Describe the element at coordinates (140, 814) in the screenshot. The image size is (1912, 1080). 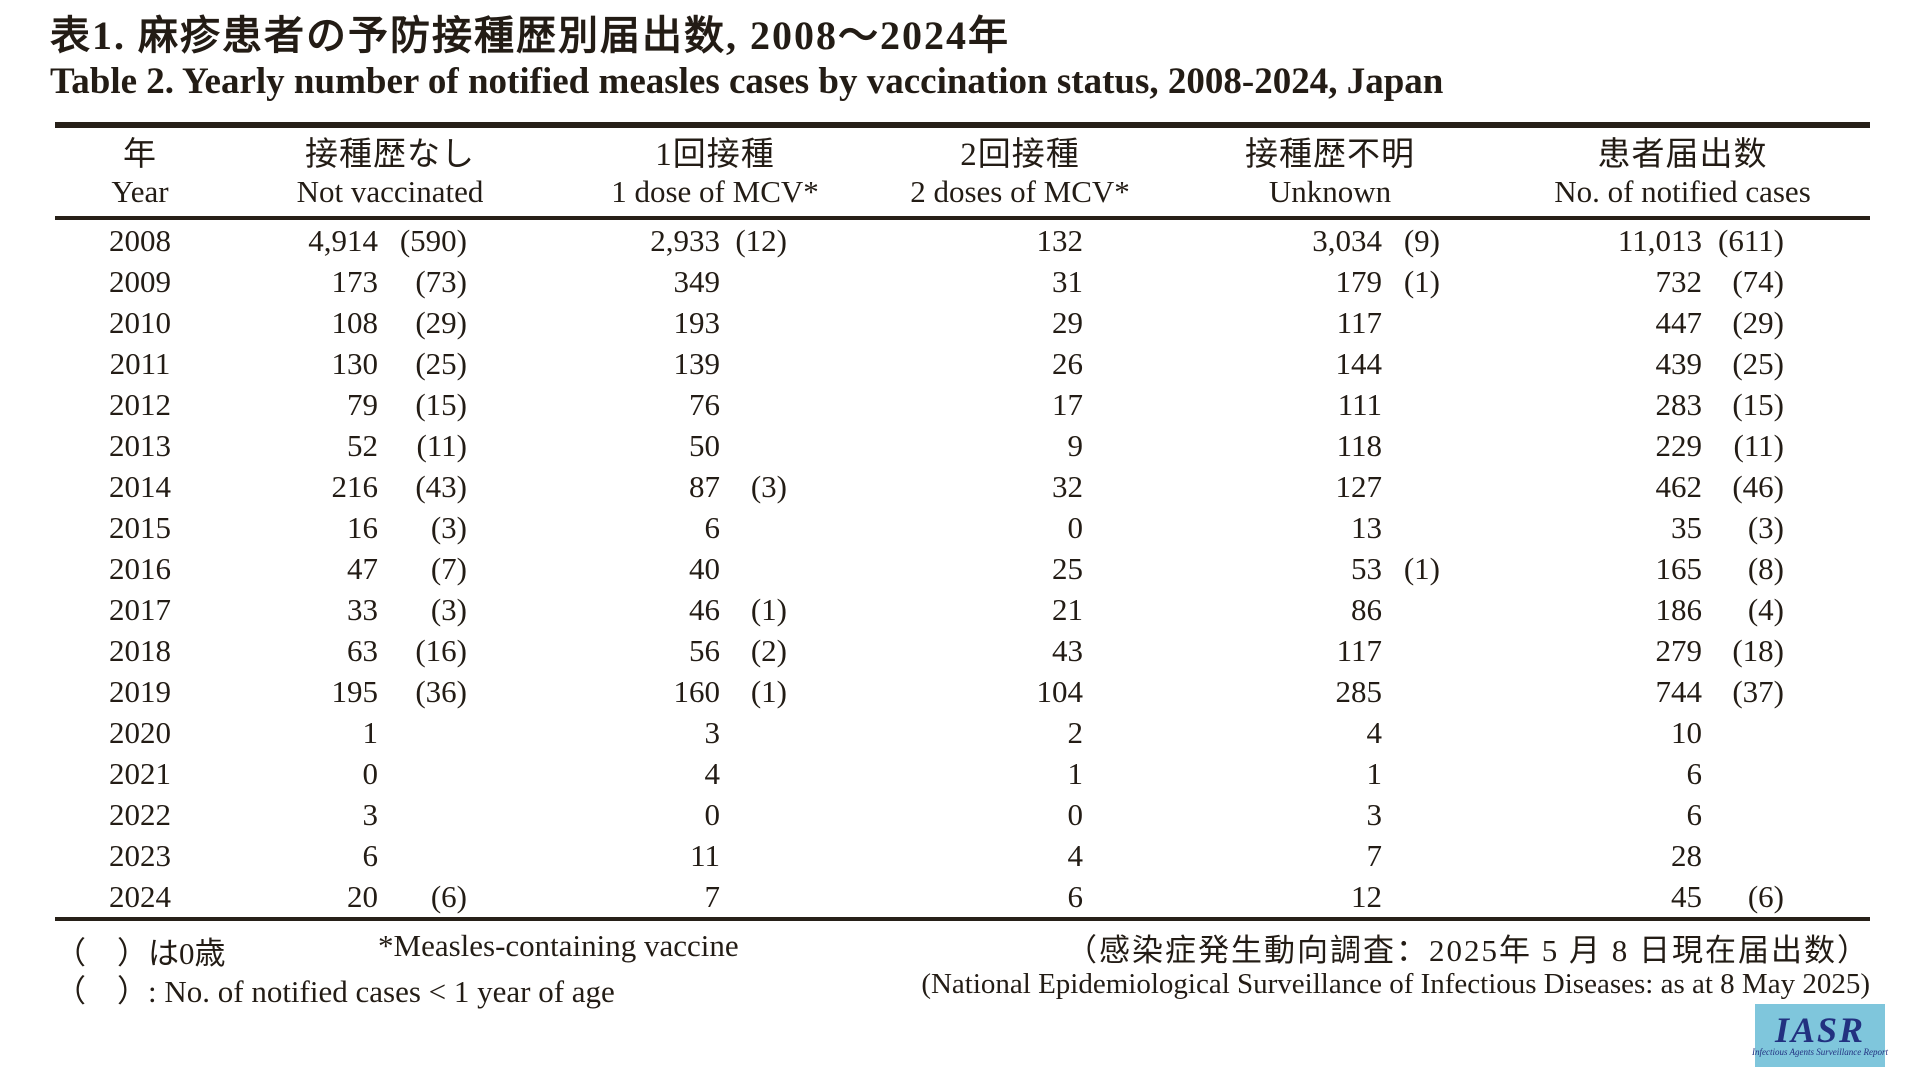
I see `year-cell: 2022` at that location.